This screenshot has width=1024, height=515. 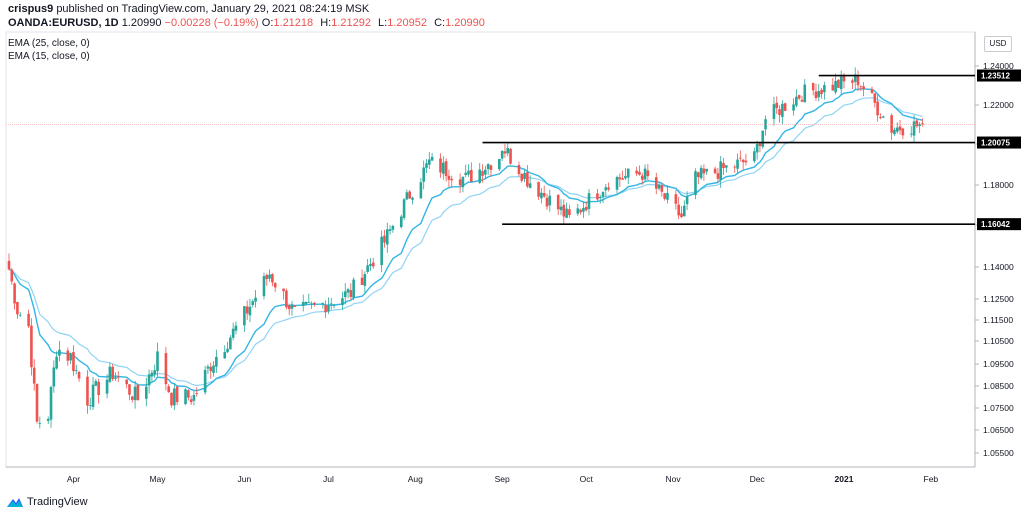 What do you see at coordinates (998, 66) in the screenshot?
I see `y-tick-label: 1.24000` at bounding box center [998, 66].